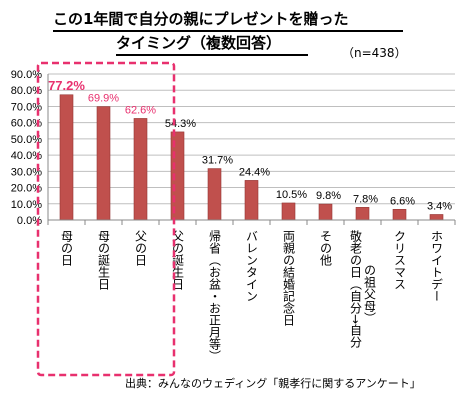 This screenshot has width=459, height=400. What do you see at coordinates (365, 199) in the screenshot?
I see `data-label: 7.8%` at bounding box center [365, 199].